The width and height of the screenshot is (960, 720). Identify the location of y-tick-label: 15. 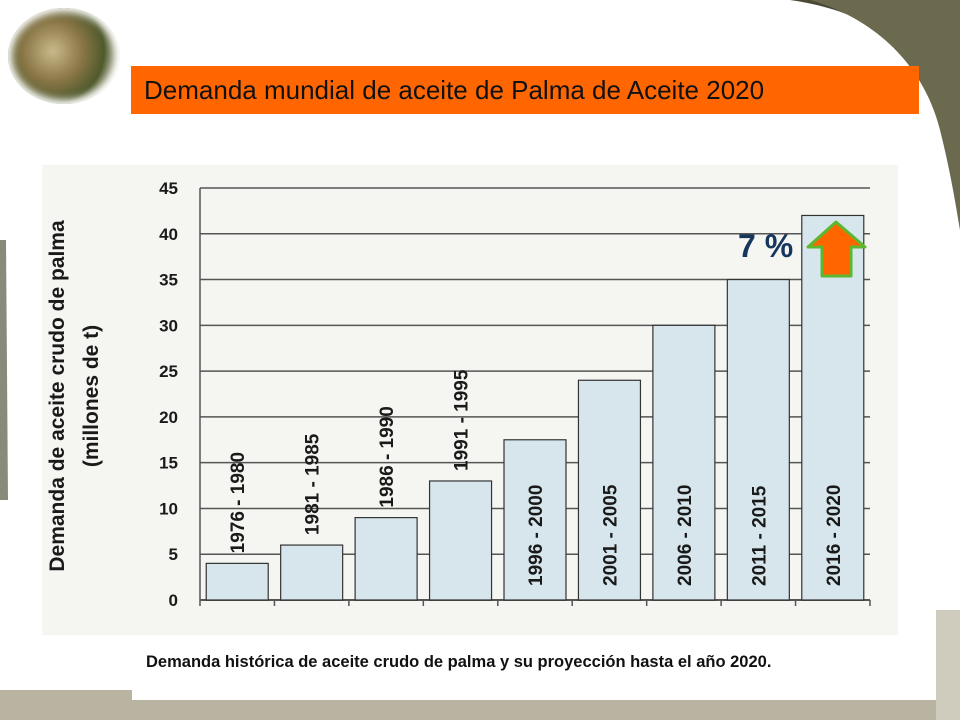
(168, 463).